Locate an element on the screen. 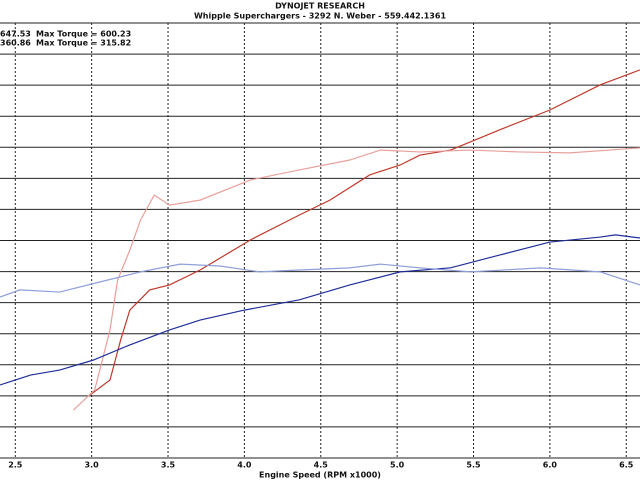 Image resolution: width=640 pixels, height=480 pixels. chart-title: DYNOJET RESEARCH is located at coordinates (320, 6).